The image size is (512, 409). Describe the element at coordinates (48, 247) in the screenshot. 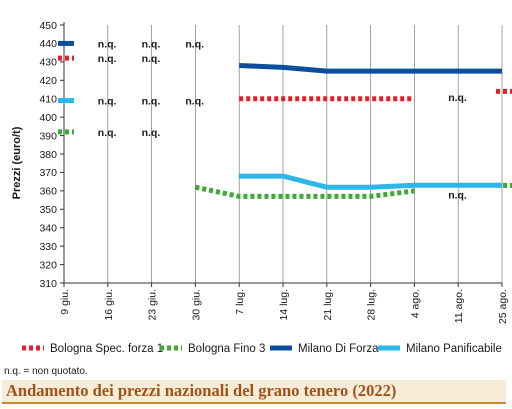

I see `y-tick-label: 330` at that location.